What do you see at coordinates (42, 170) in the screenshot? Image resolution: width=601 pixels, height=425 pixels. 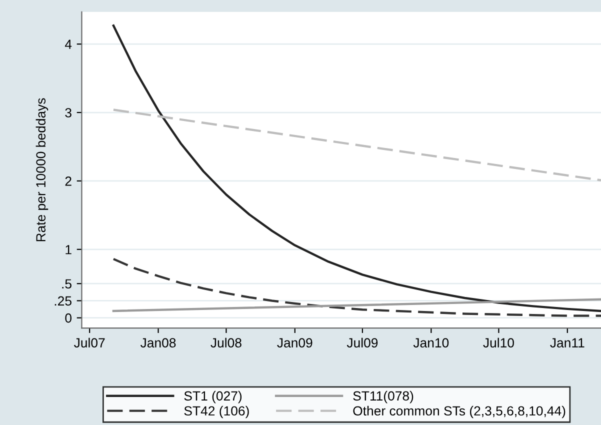 I see `y-axis-title: Rate per 10000 beddays` at bounding box center [42, 170].